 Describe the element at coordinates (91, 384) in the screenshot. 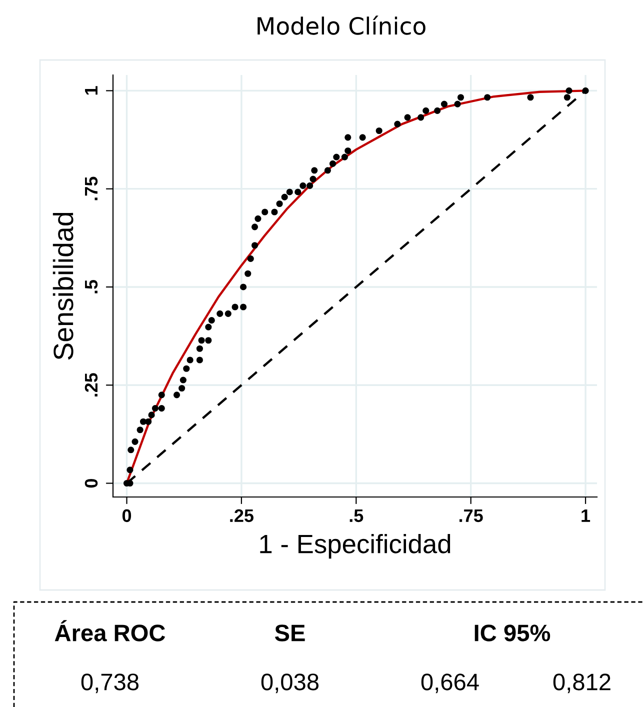

I see `y-tick-label: .25` at that location.